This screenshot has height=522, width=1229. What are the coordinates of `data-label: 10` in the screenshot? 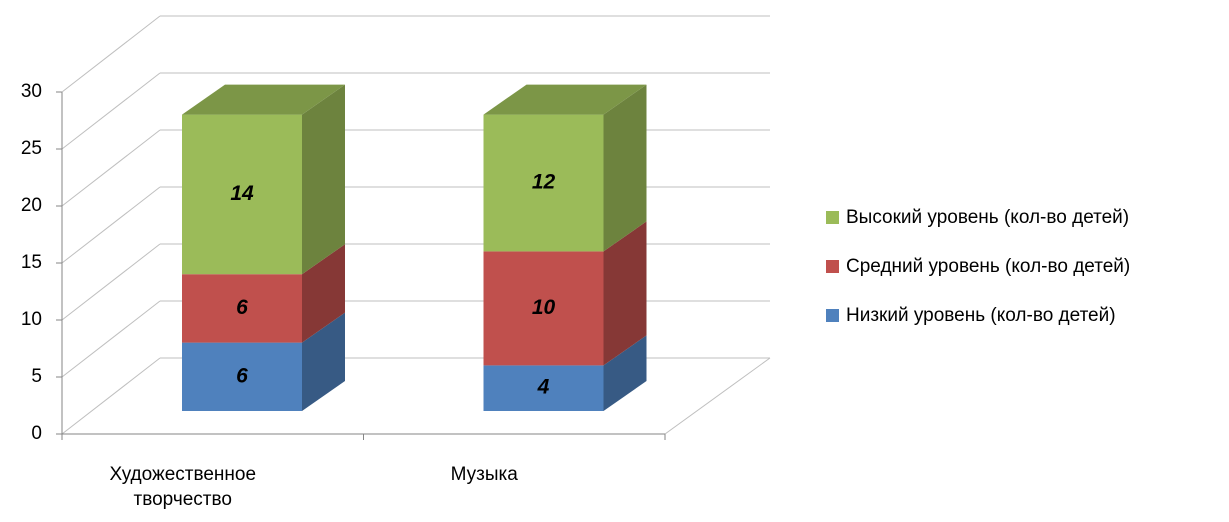 It's located at (544, 307).